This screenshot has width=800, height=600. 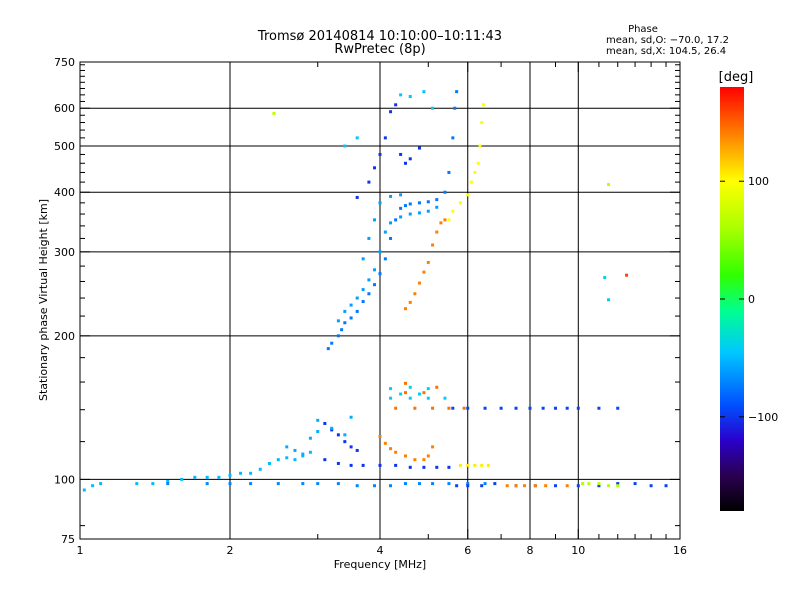 I want to click on x-tick-label: 8, so click(x=530, y=550).